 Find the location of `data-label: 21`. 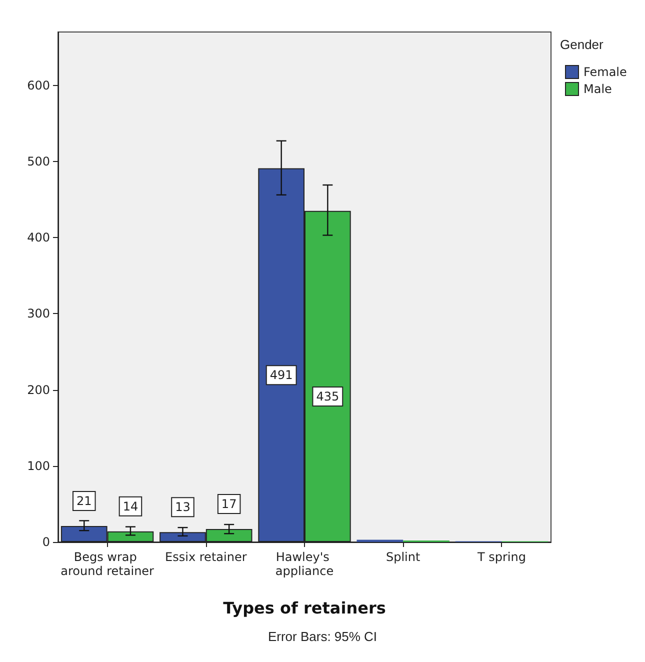

data-label: 21 is located at coordinates (84, 501).